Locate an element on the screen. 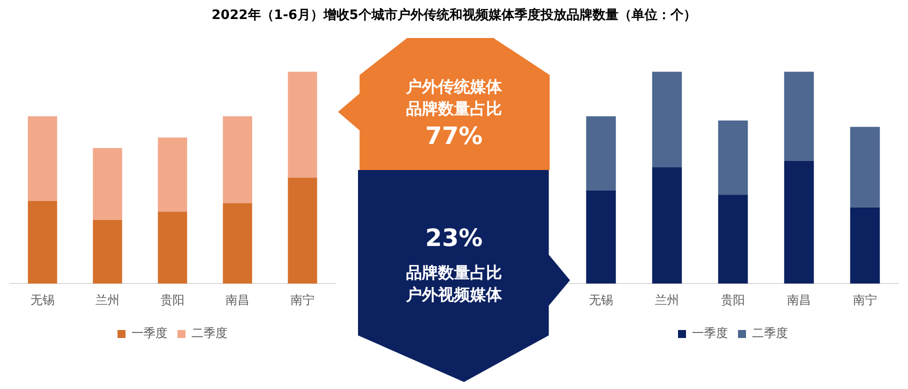  text: 户外视频媒体 is located at coordinates (454, 295).